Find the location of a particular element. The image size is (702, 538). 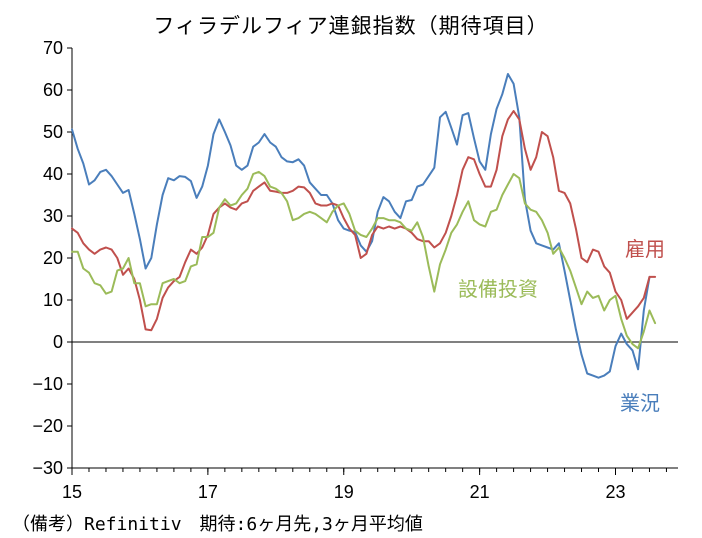

x-tick-label: 17 is located at coordinates (208, 492).